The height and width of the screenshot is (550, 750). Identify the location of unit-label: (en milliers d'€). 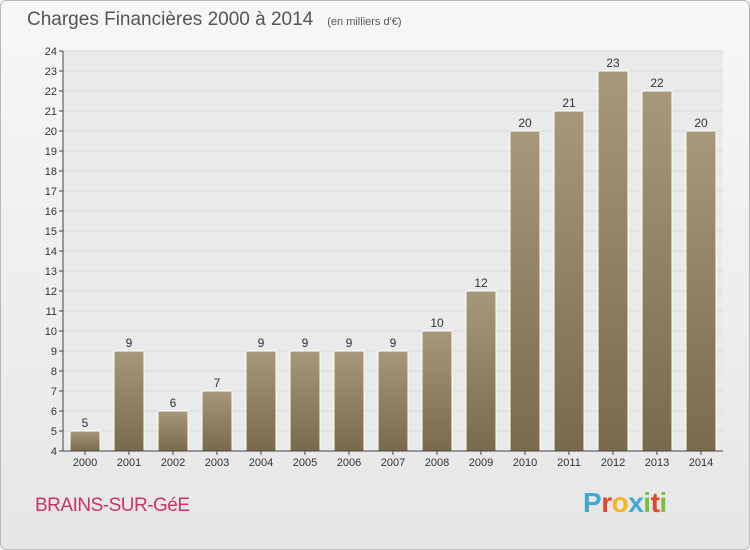
(364, 22).